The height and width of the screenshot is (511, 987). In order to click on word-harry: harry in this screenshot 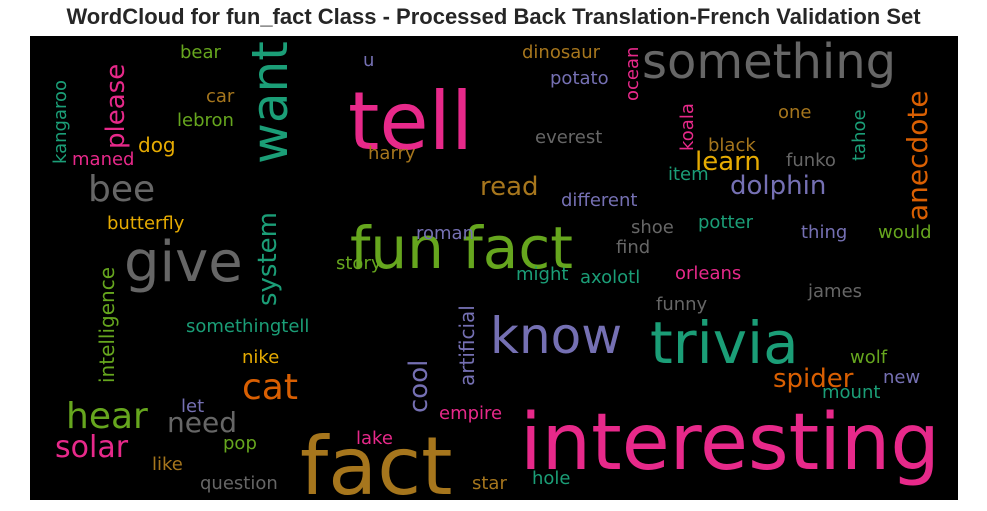, I will do `click(392, 153)`.